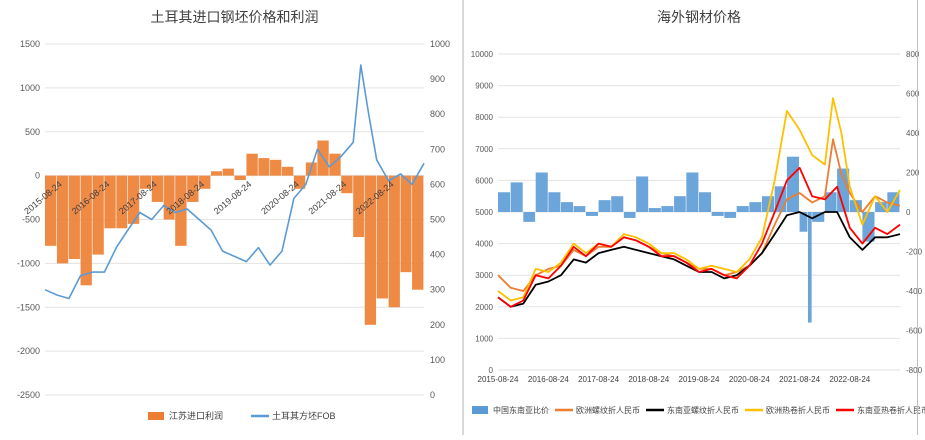 The width and height of the screenshot is (925, 440). What do you see at coordinates (440, 44) in the screenshot?
I see `y-right-tick-label: 1000` at bounding box center [440, 44].